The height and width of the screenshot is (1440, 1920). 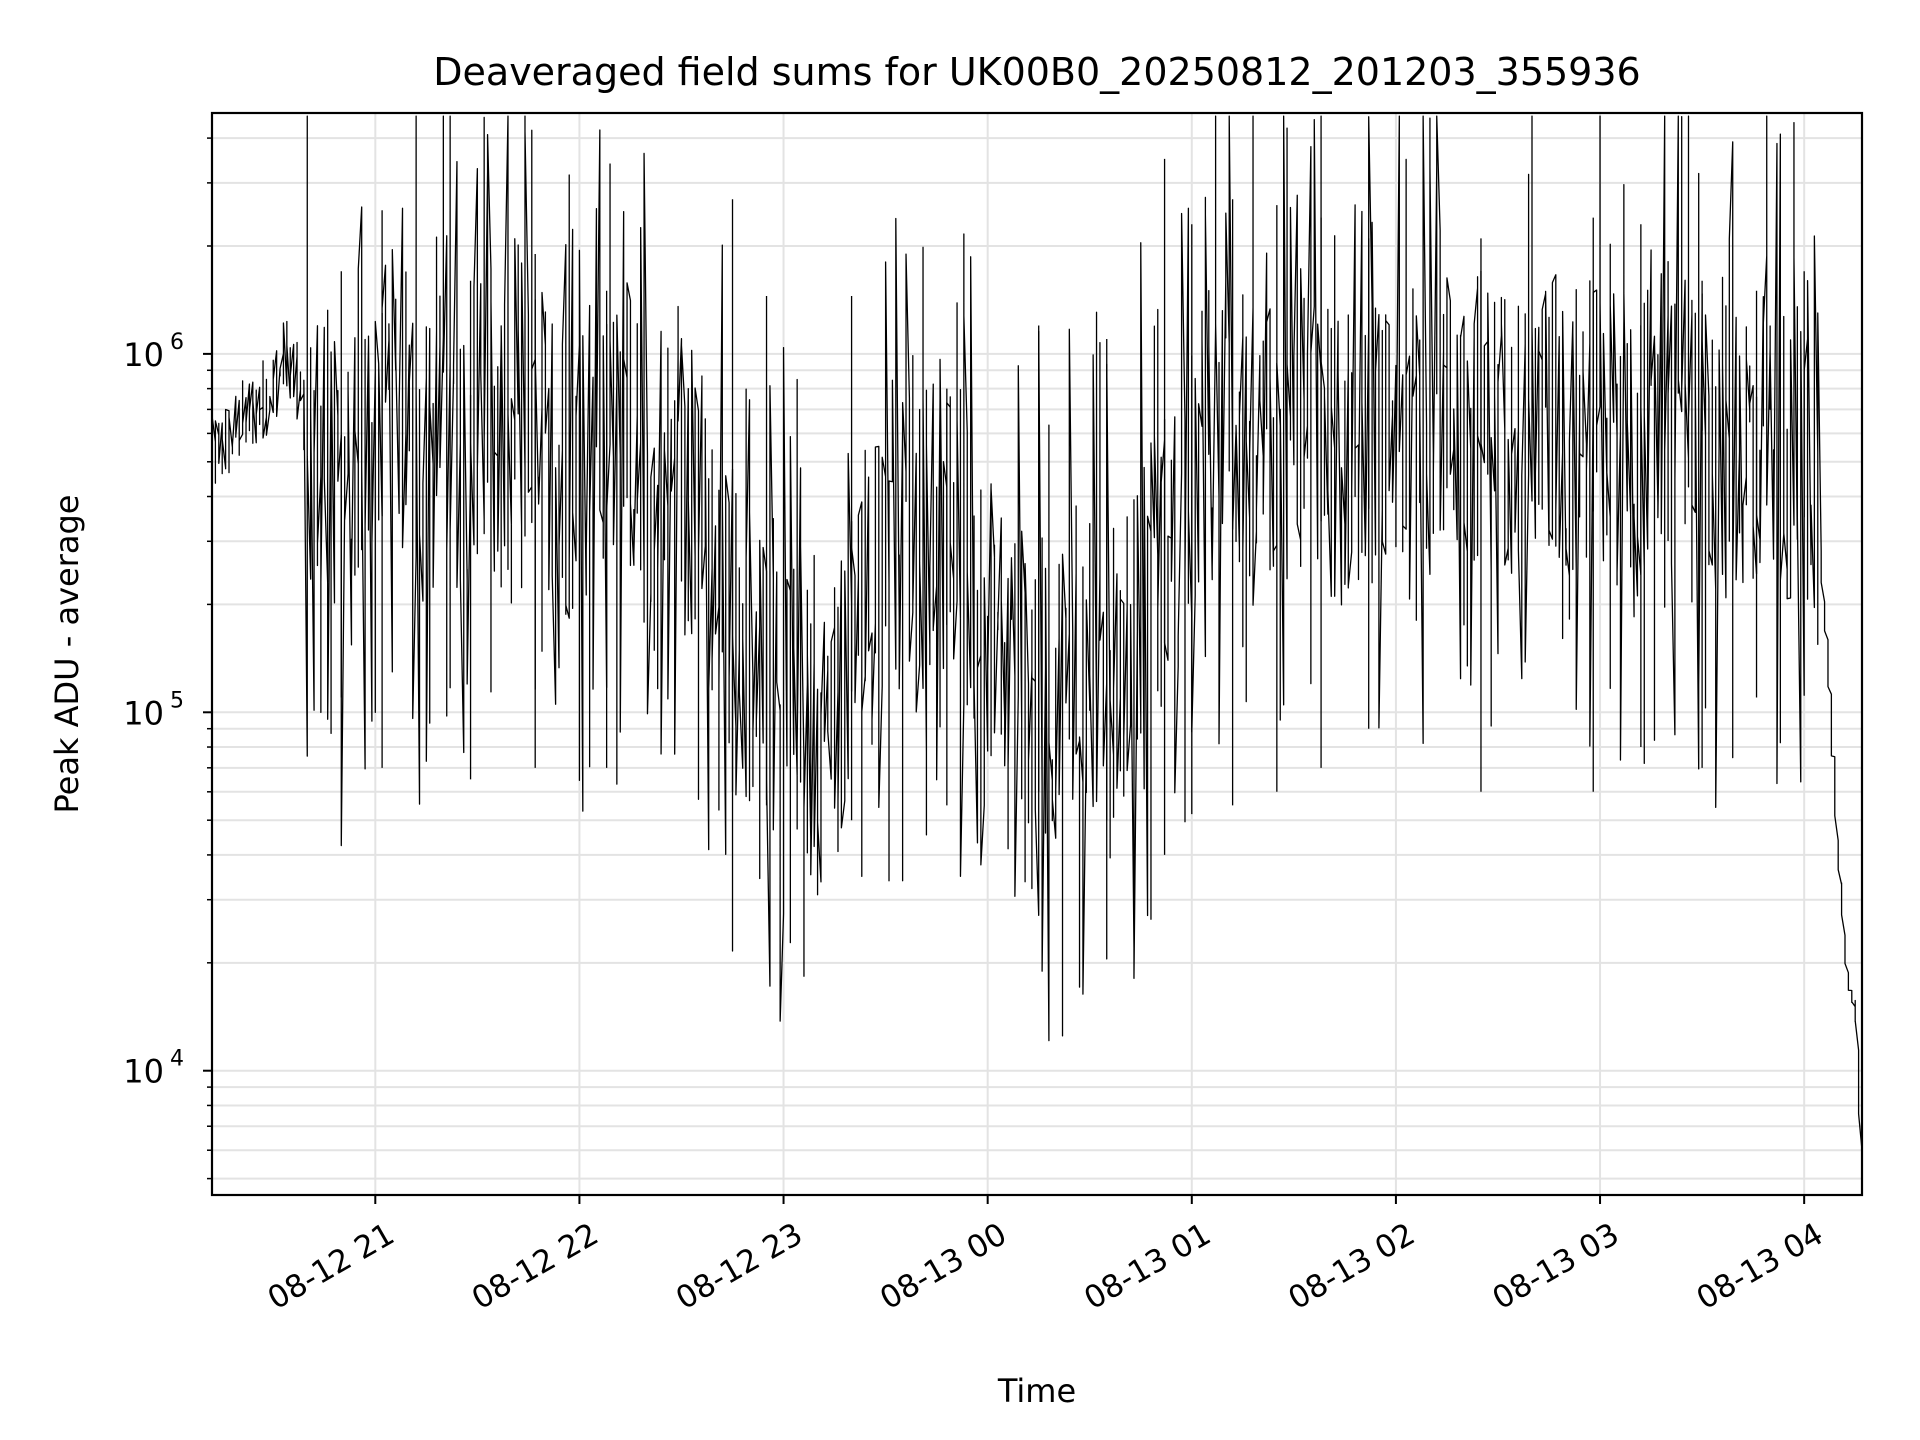 I want to click on y-tick-exponent: 4, so click(x=177, y=1059).